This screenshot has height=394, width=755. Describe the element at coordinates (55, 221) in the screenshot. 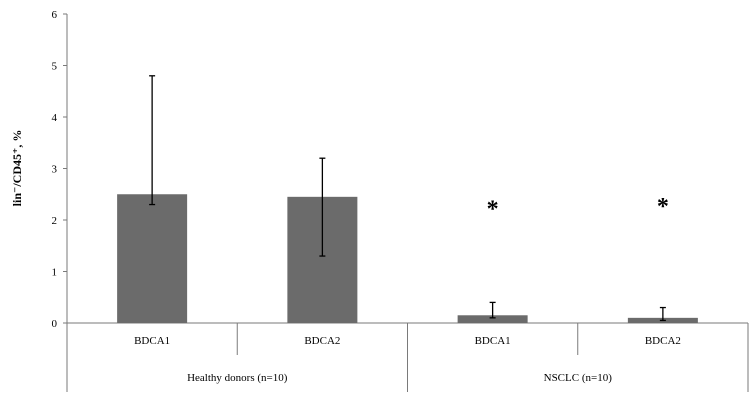

I see `y-tick-label: 2` at that location.